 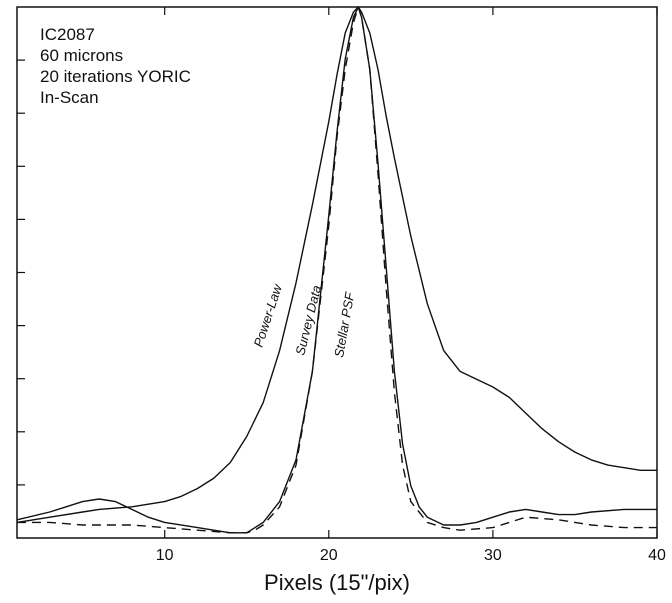 I want to click on info-line-1: IC2087, so click(x=67, y=34).